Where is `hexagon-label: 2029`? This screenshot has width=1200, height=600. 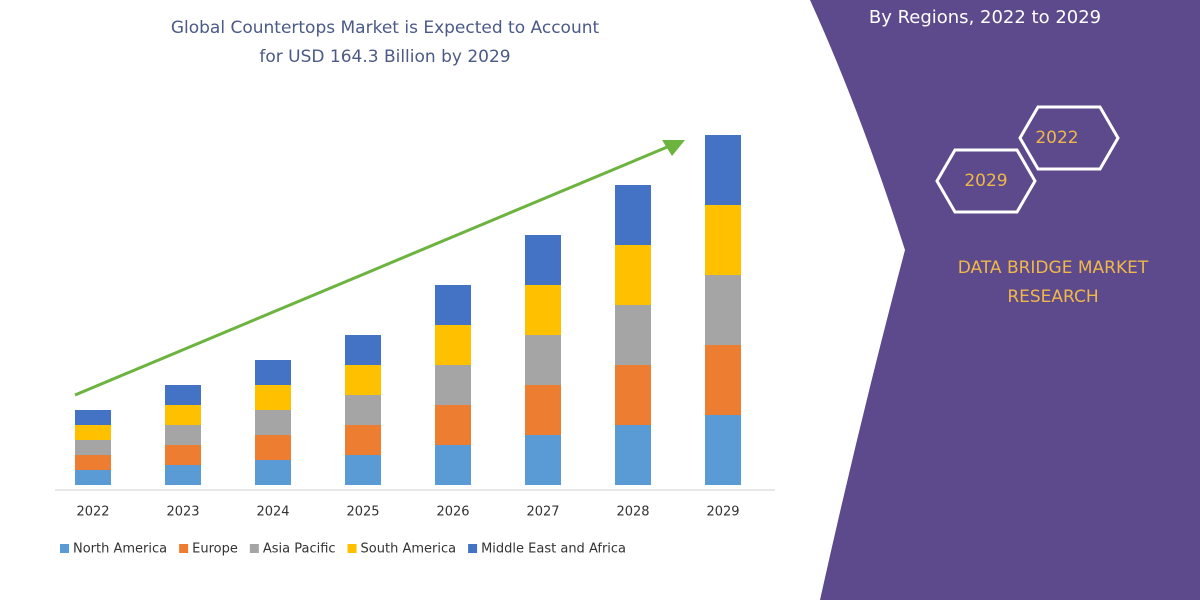
hexagon-label: 2029 is located at coordinates (985, 181).